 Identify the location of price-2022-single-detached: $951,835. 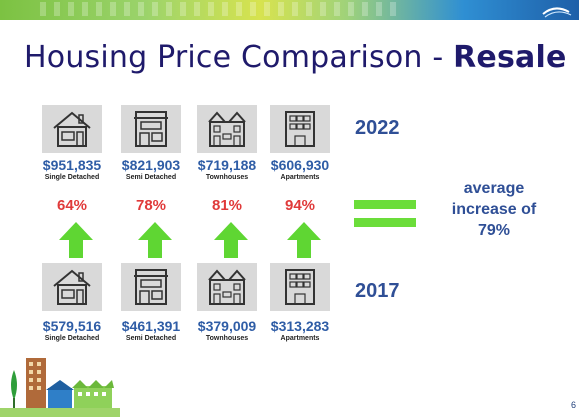
(72, 165).